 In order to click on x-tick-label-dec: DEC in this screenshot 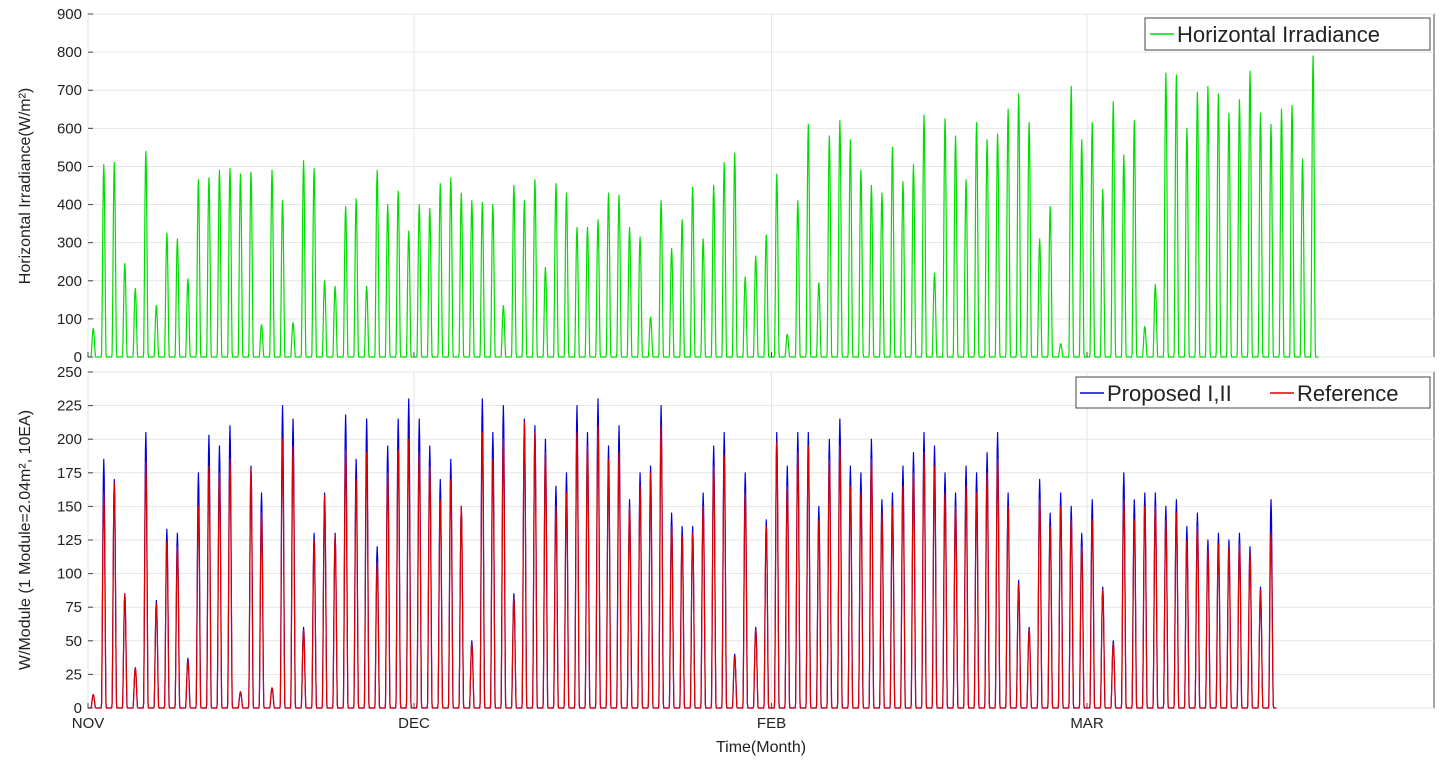, I will do `click(414, 723)`.